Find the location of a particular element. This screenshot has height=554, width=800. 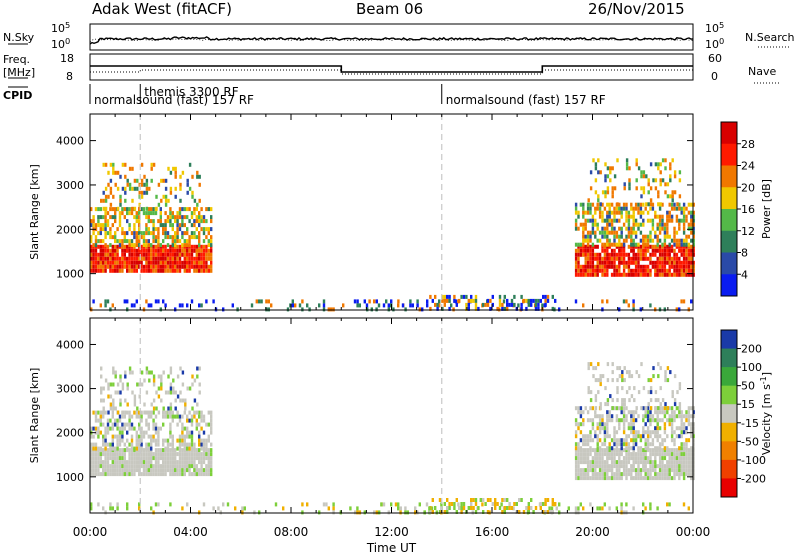

x-tick-label: 16:00 is located at coordinates (492, 532).